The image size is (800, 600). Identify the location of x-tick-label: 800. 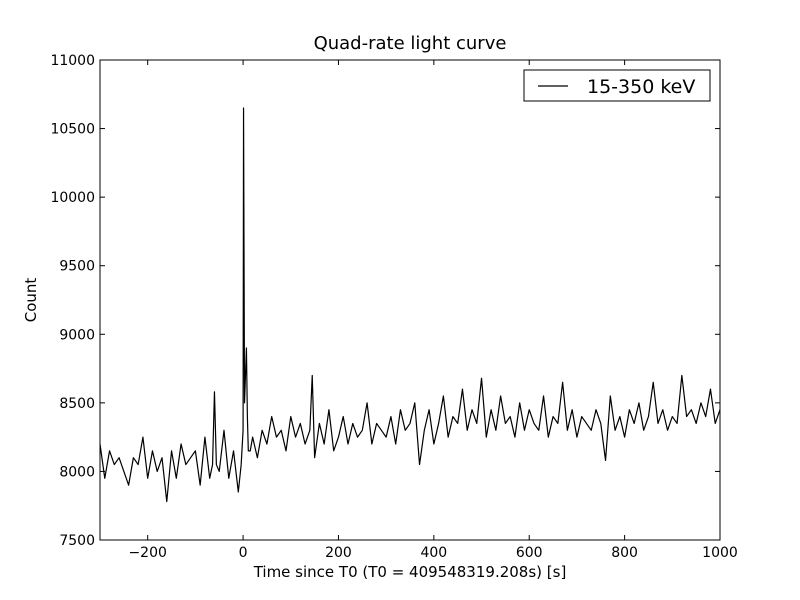
(624, 553).